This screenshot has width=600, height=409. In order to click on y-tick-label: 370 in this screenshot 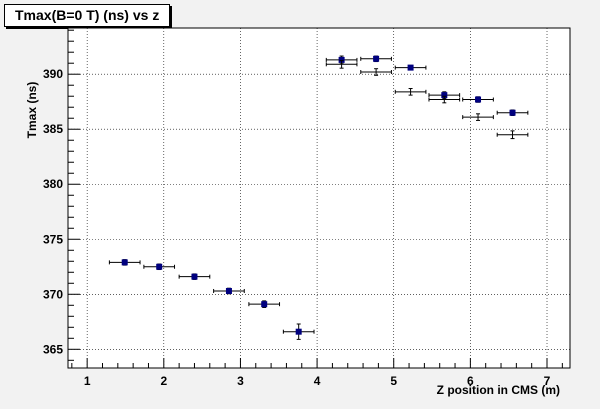, I will do `click(53, 294)`.